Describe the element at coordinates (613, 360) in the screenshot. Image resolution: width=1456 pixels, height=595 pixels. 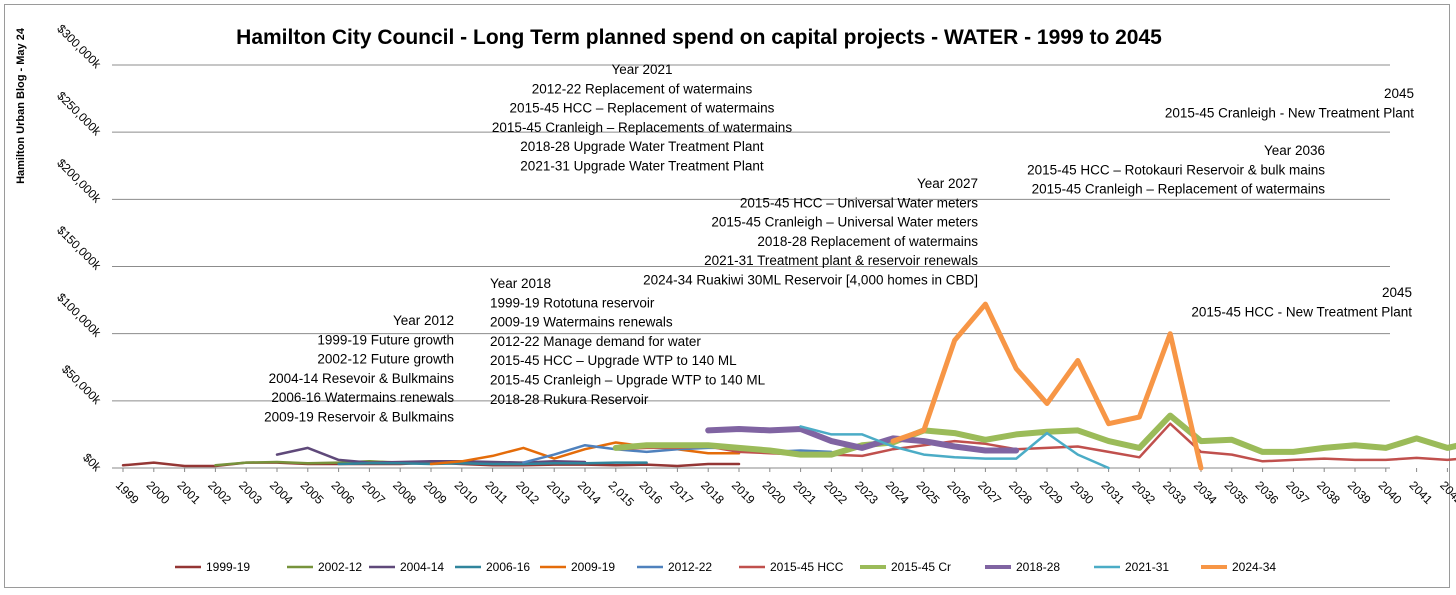
I see `annotation-line: 2015-45 HCC – Upgrade WTP to 140 ML` at that location.